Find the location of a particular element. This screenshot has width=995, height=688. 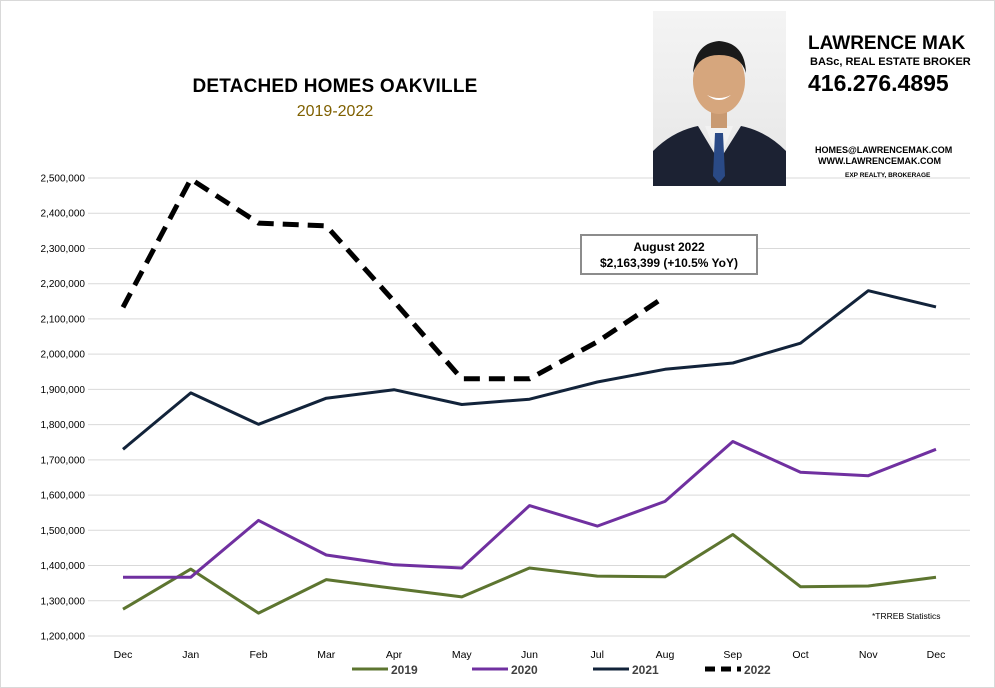

annotation-line-1: August 2022 is located at coordinates (669, 247).